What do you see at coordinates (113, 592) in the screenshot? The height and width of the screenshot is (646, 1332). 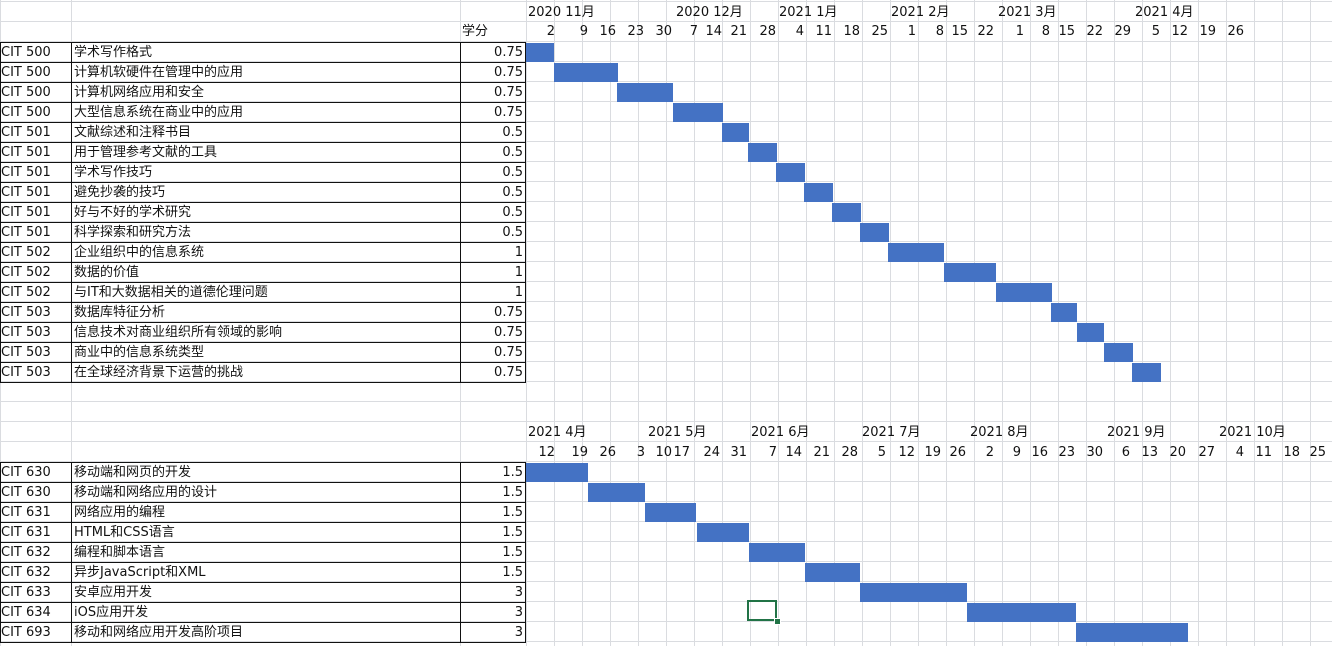 I see `course-title: 安卓应用开发` at bounding box center [113, 592].